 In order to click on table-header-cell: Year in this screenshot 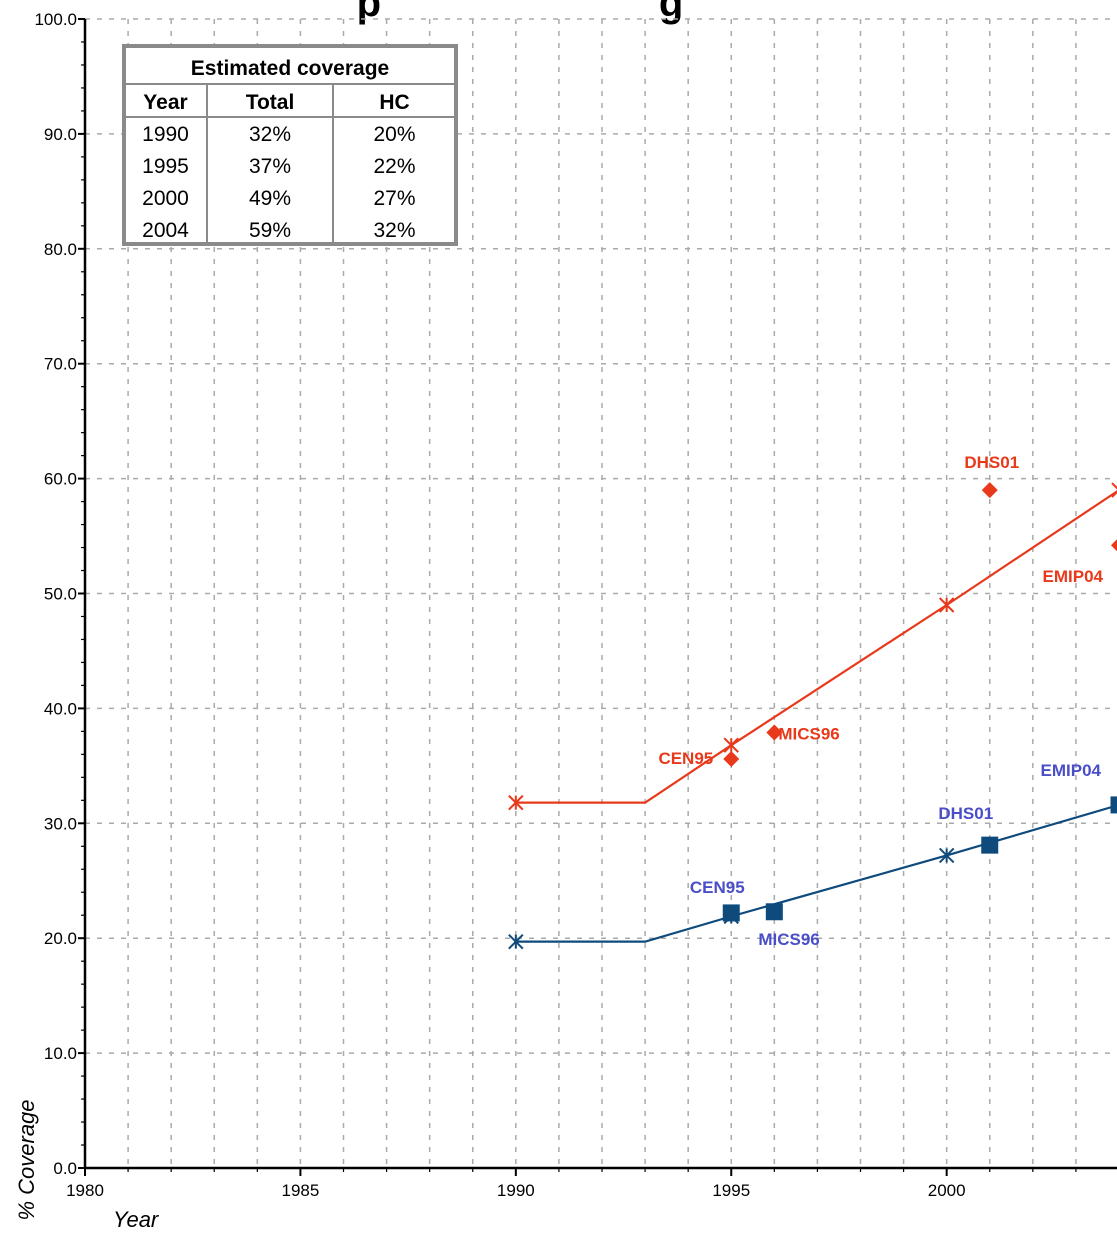, I will do `click(165, 102)`.